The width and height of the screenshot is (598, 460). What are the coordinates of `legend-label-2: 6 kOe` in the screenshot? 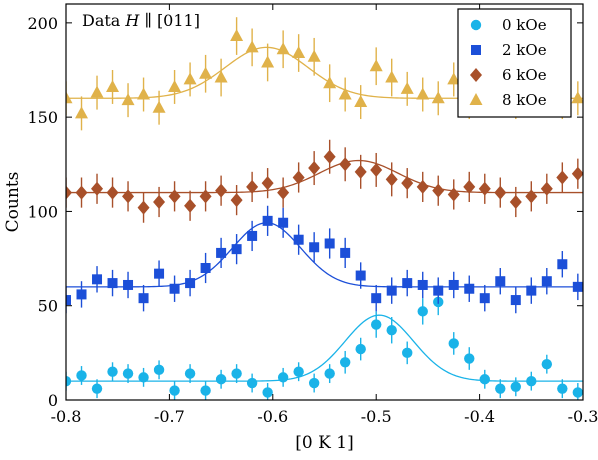 It's located at (524, 75).